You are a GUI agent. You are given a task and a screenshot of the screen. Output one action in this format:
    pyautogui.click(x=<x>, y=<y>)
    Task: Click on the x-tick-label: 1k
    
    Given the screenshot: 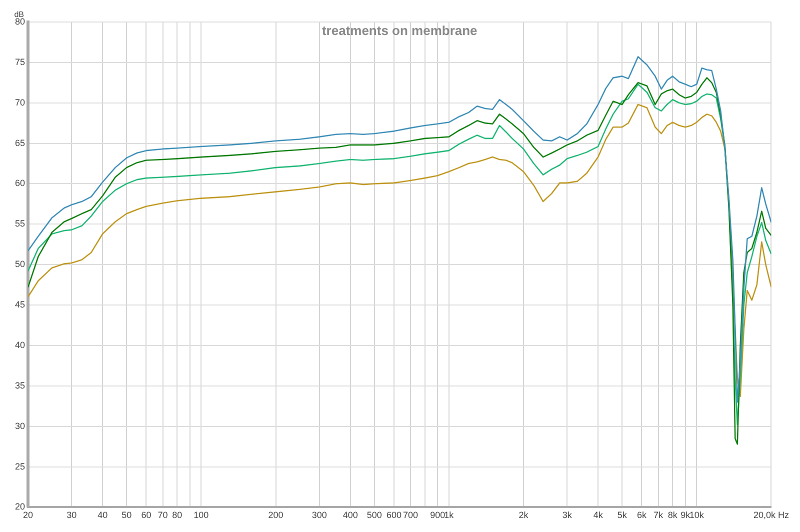 What is the action you would take?
    pyautogui.click(x=449, y=515)
    